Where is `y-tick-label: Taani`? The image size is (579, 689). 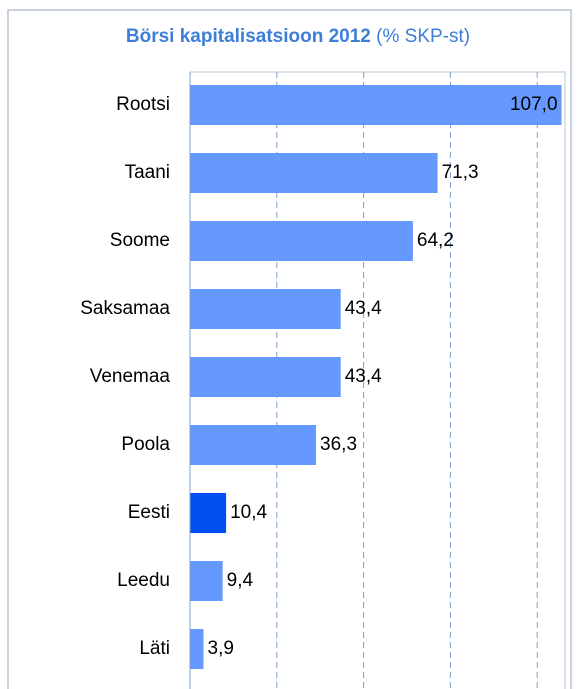
y-tick-label: Taani is located at coordinates (147, 172).